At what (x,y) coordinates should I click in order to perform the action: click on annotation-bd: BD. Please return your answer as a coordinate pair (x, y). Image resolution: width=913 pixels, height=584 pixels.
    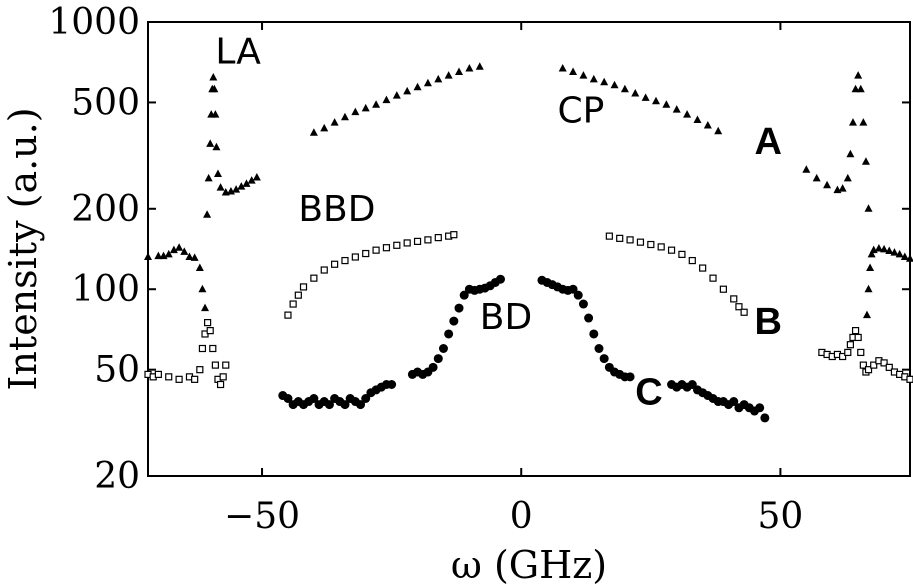
    Looking at the image, I should click on (506, 317).